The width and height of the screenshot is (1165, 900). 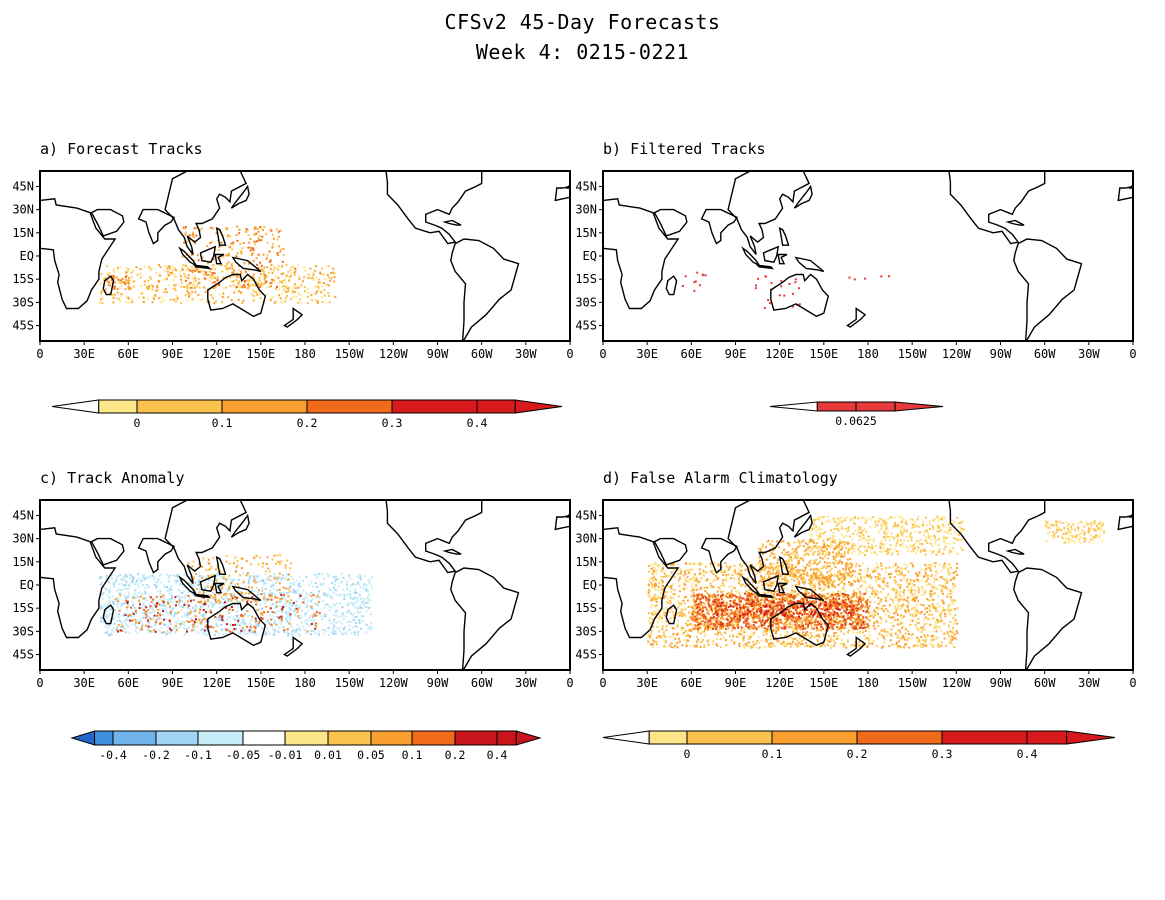 I want to click on lat-tick-label: EQ, so click(x=27, y=585).